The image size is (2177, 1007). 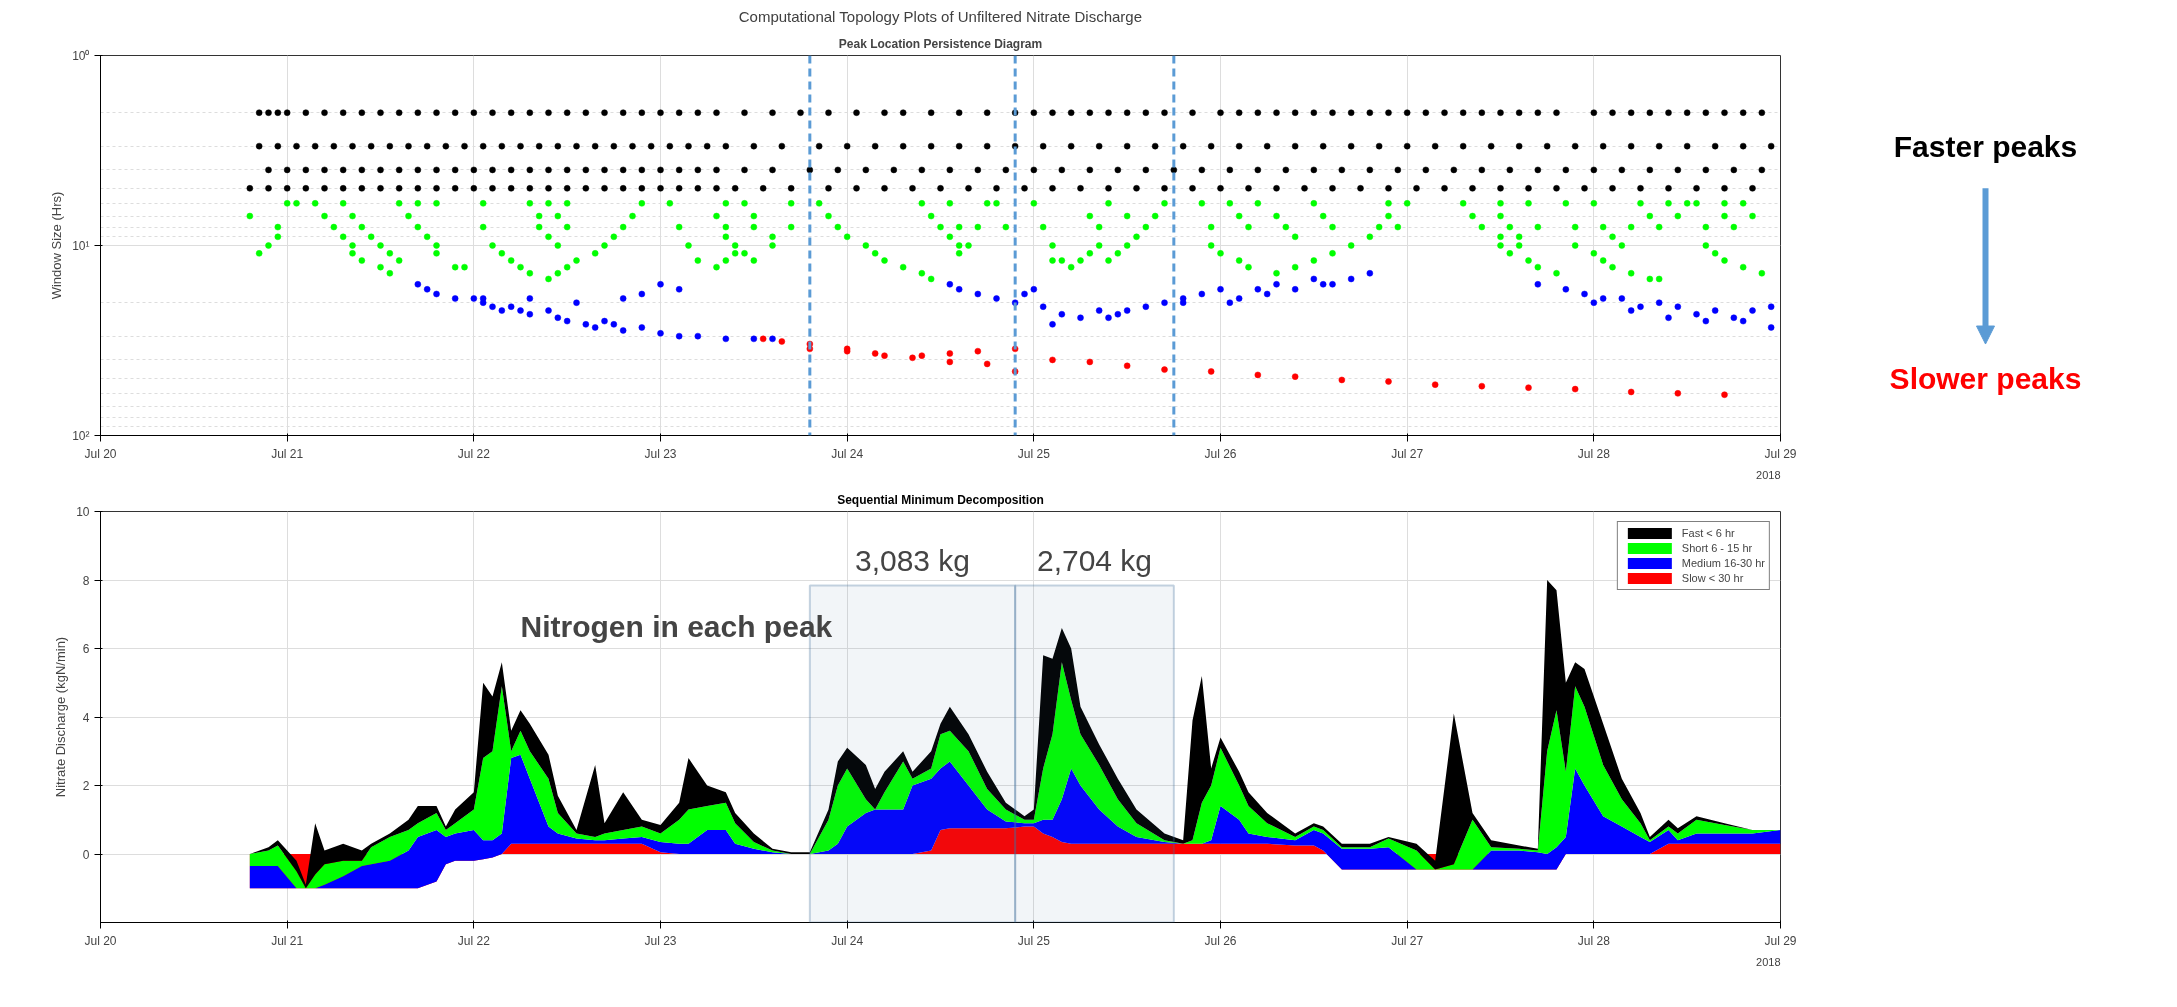 I want to click on band-label: 3,083 kg, so click(x=912, y=561).